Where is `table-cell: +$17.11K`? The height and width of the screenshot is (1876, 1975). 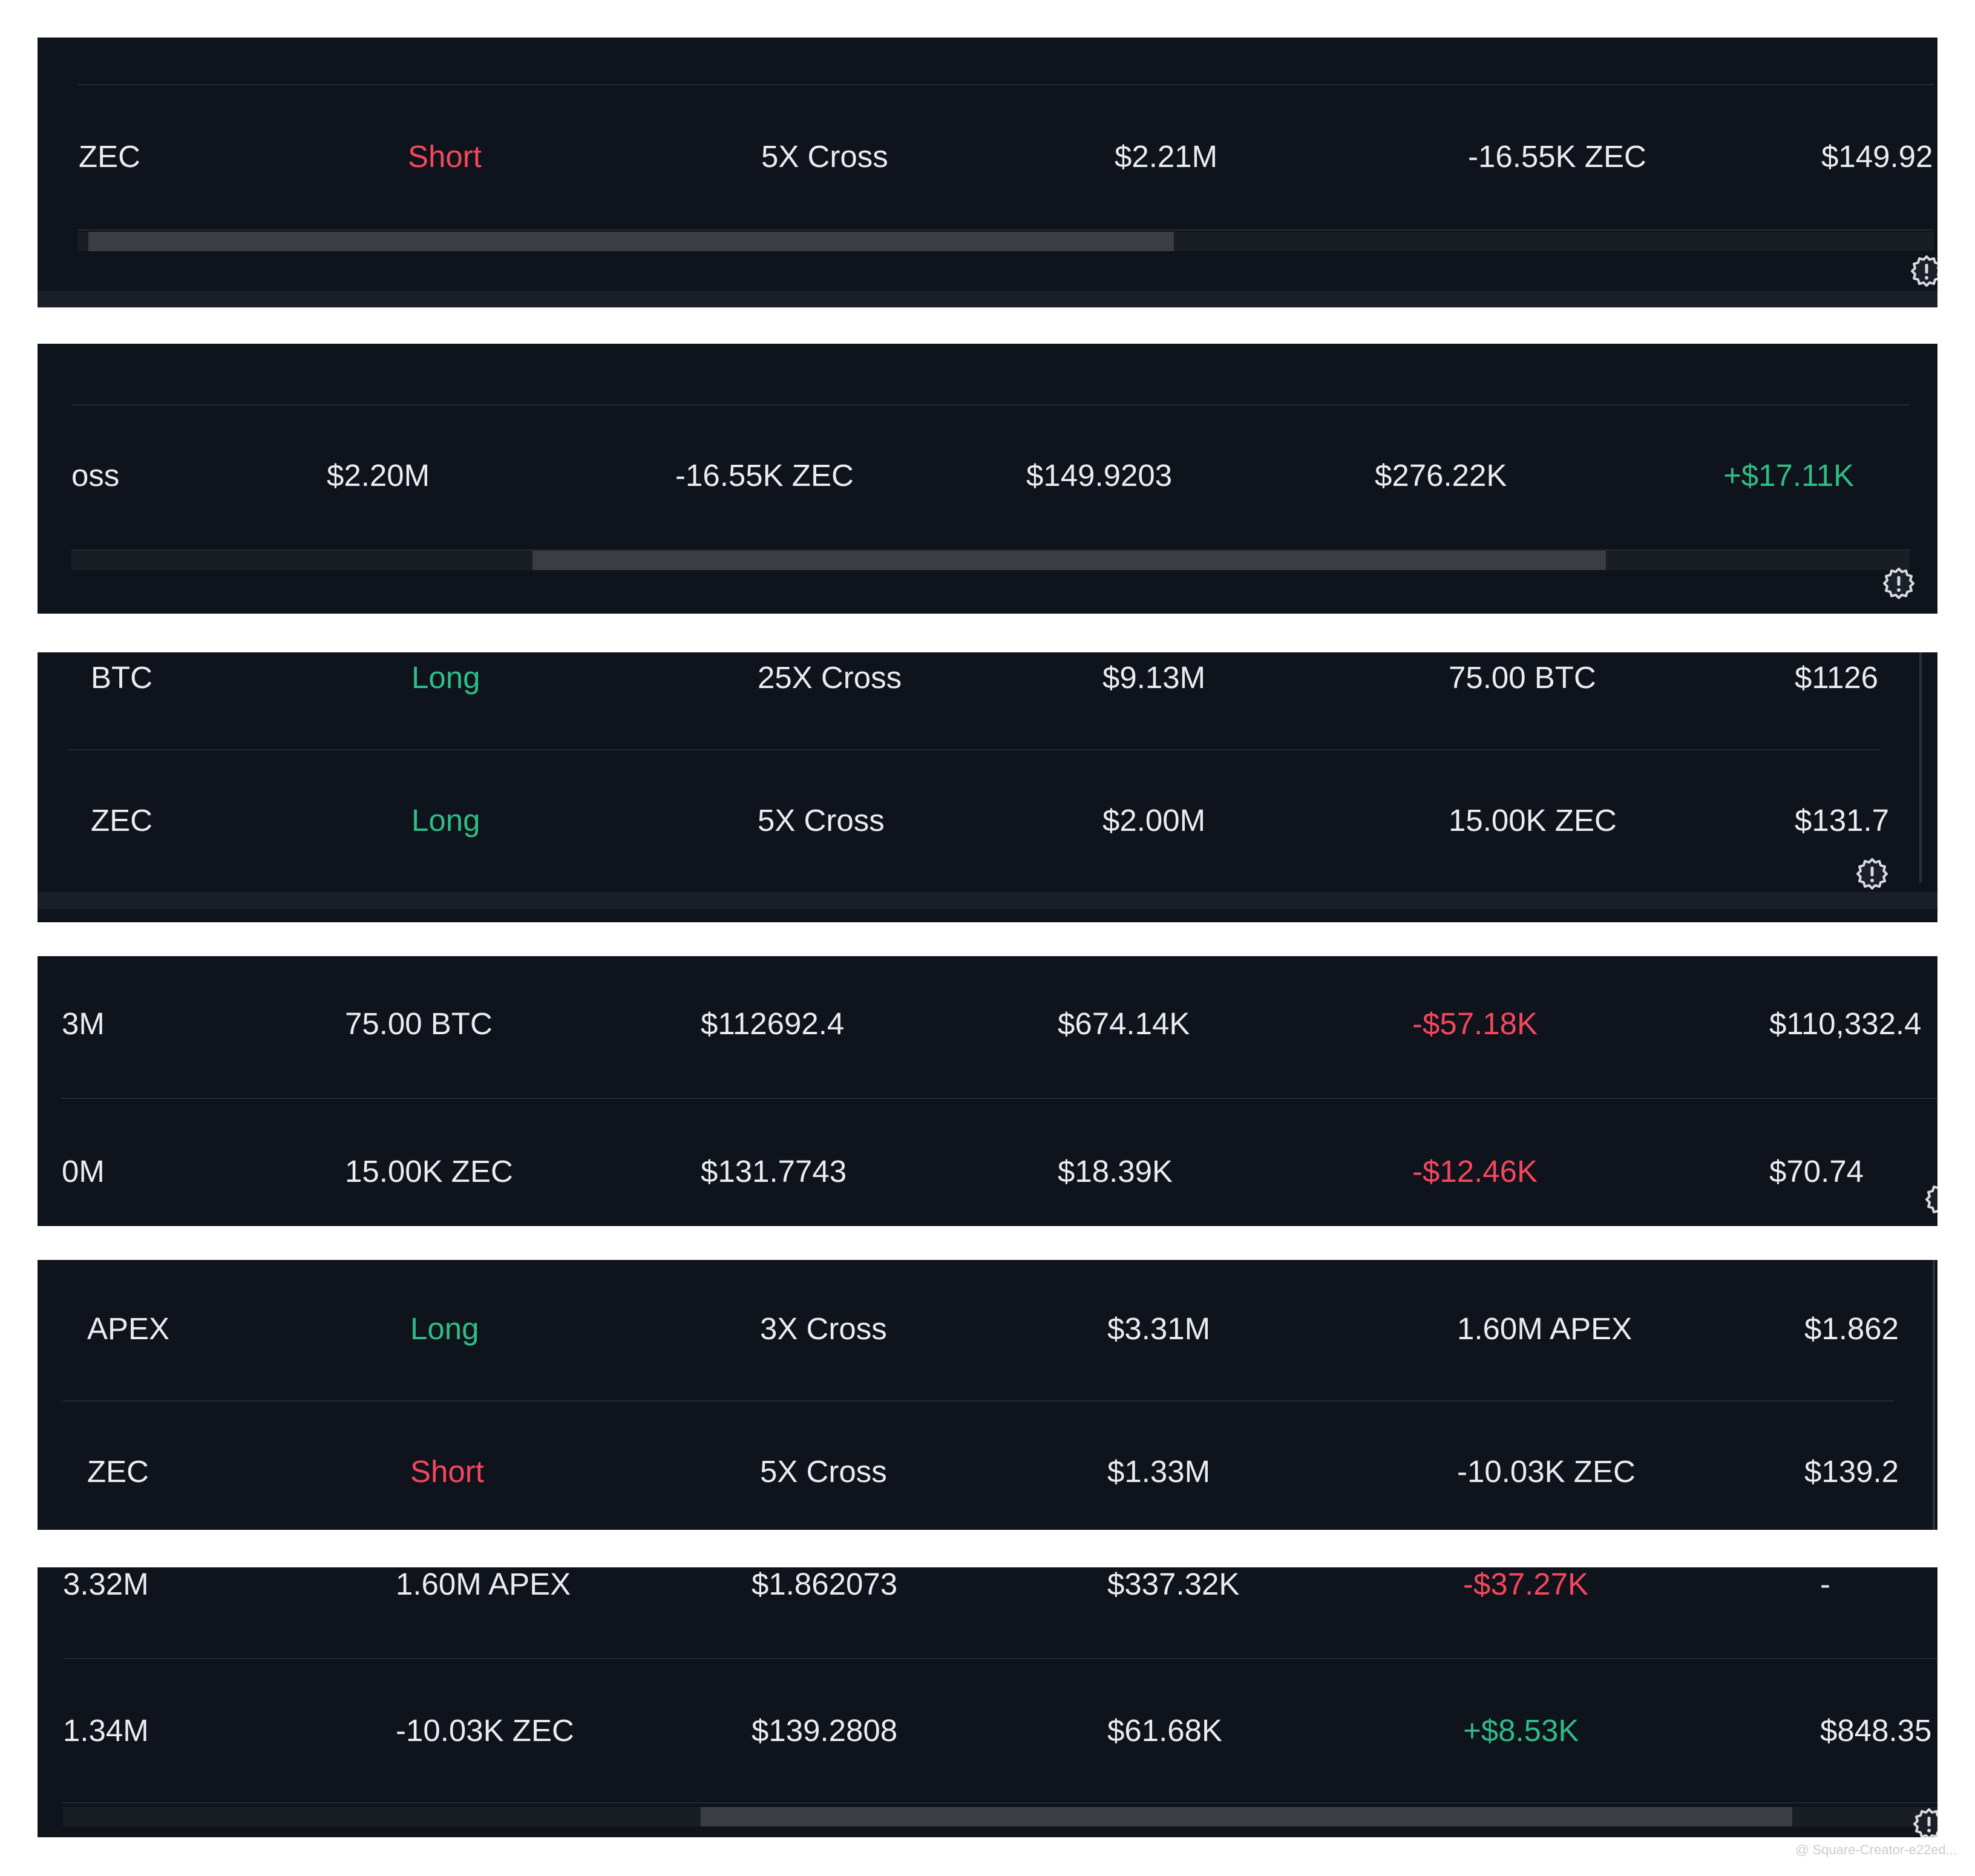 table-cell: +$17.11K is located at coordinates (1789, 475).